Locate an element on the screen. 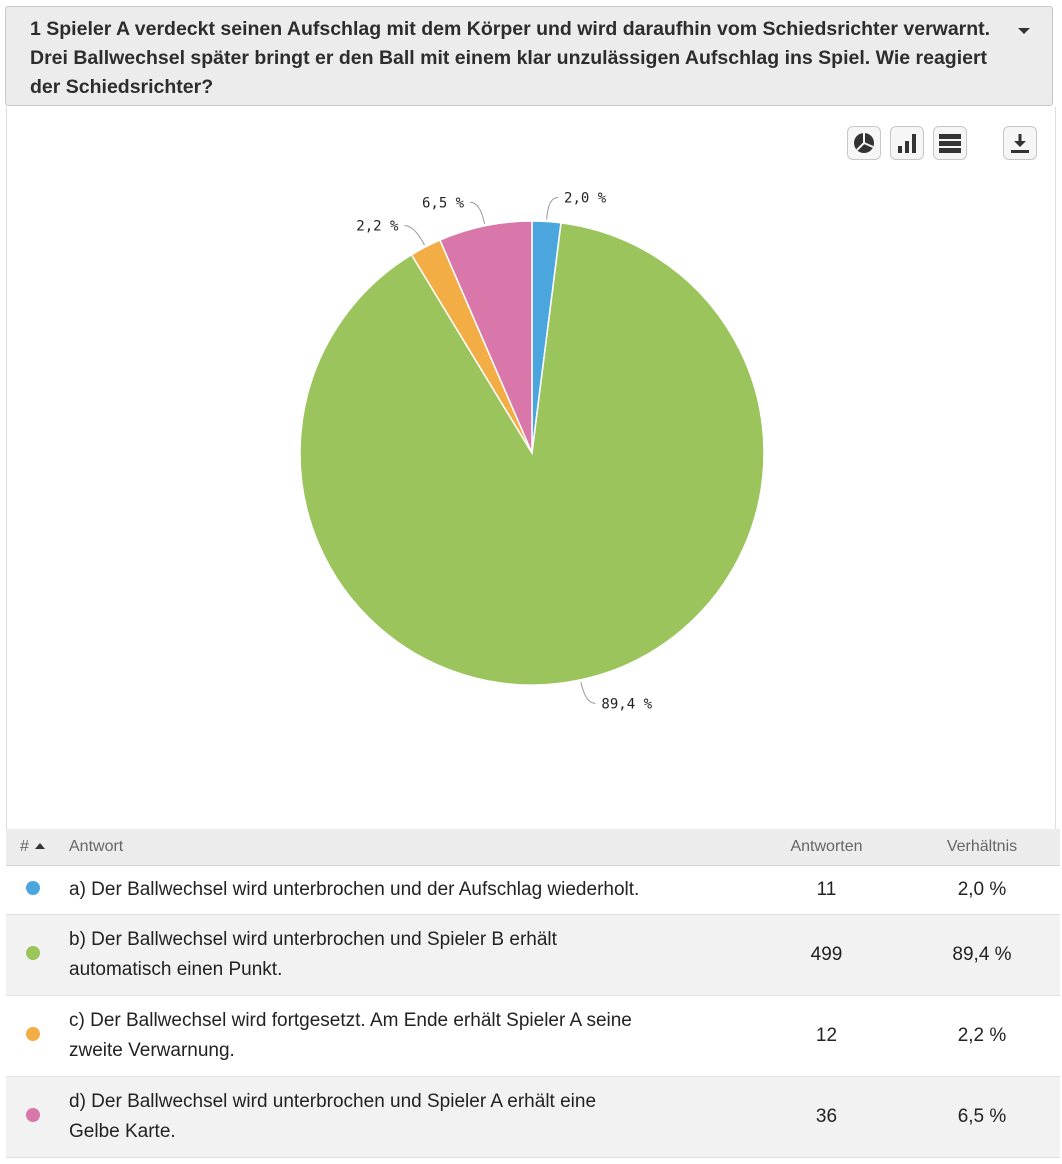  answer-text-continued: Gelbe Karte. is located at coordinates (122, 1131).